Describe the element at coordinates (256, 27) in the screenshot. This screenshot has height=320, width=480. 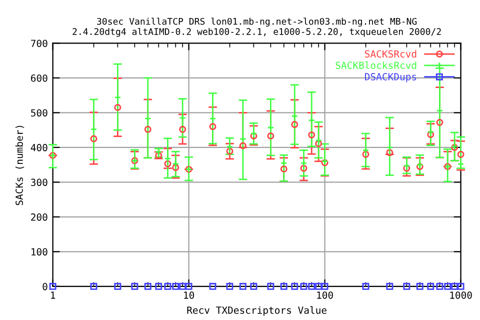
I see `chart-title: 30sec VanillaTCP DRS lon01.mb-ng.net->lon03.mb-ng.net MB-NG 2.4.20dtg4 altAIMD-0.2 web100-2.2.1, e1000-5.2.20, txqueuelen 2000/2` at that location.